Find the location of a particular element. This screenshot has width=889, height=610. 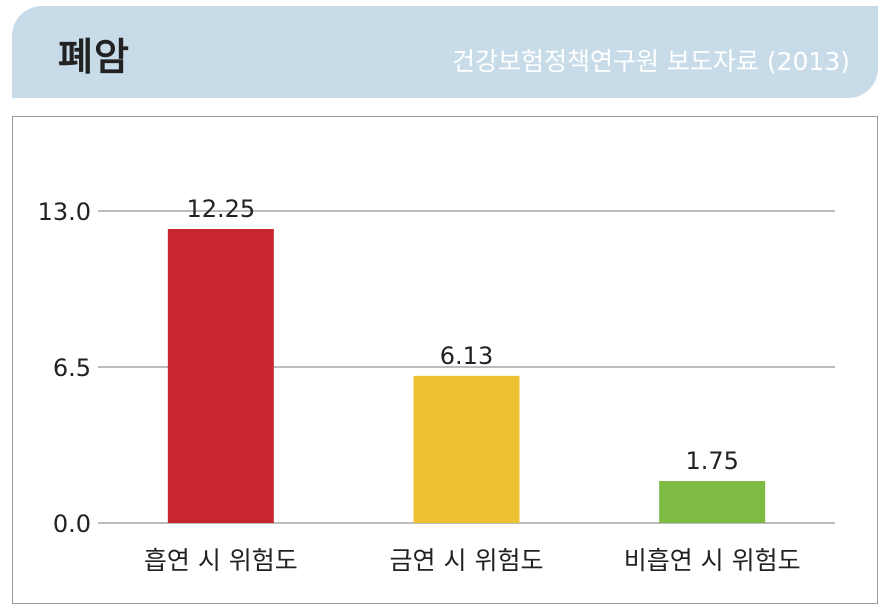

x-category-label: 비흡연 시 위험도 is located at coordinates (712, 560).